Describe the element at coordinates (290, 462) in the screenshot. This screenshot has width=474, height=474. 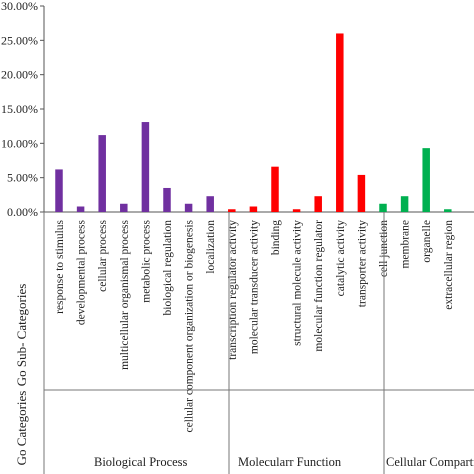
I see `group-label: Molecularr Function` at that location.